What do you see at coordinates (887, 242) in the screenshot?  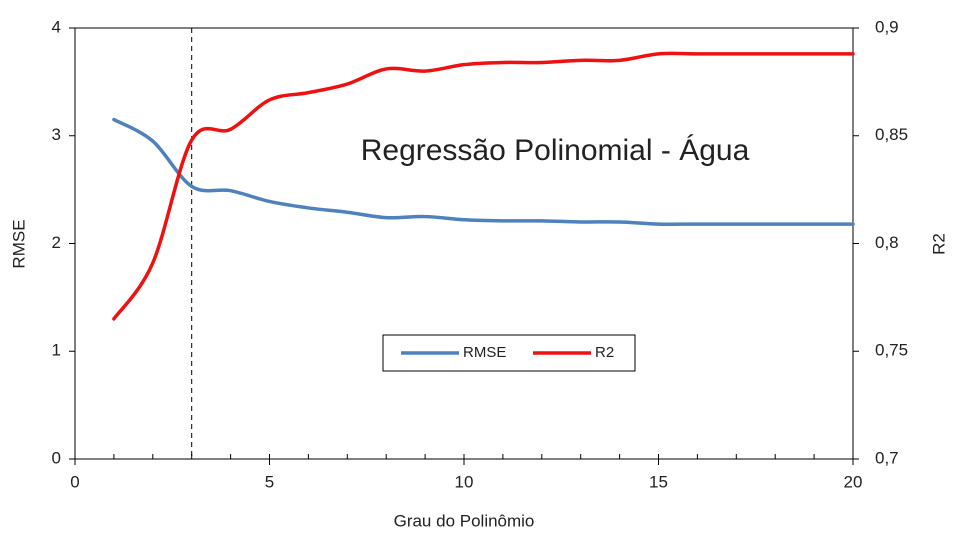 I see `y2-tick-label: 0,8` at bounding box center [887, 242].